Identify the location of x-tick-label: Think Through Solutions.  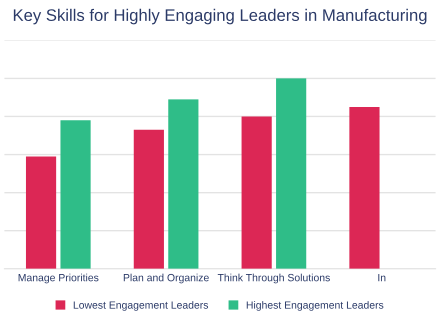
(274, 279).